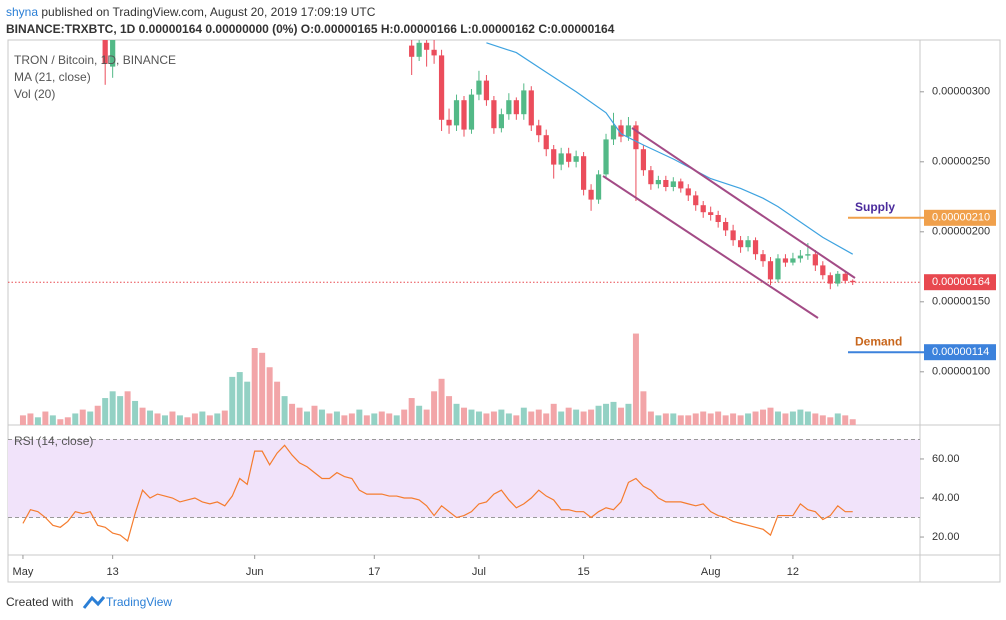  I want to click on legend-ma: MA (21, close), so click(52, 77).